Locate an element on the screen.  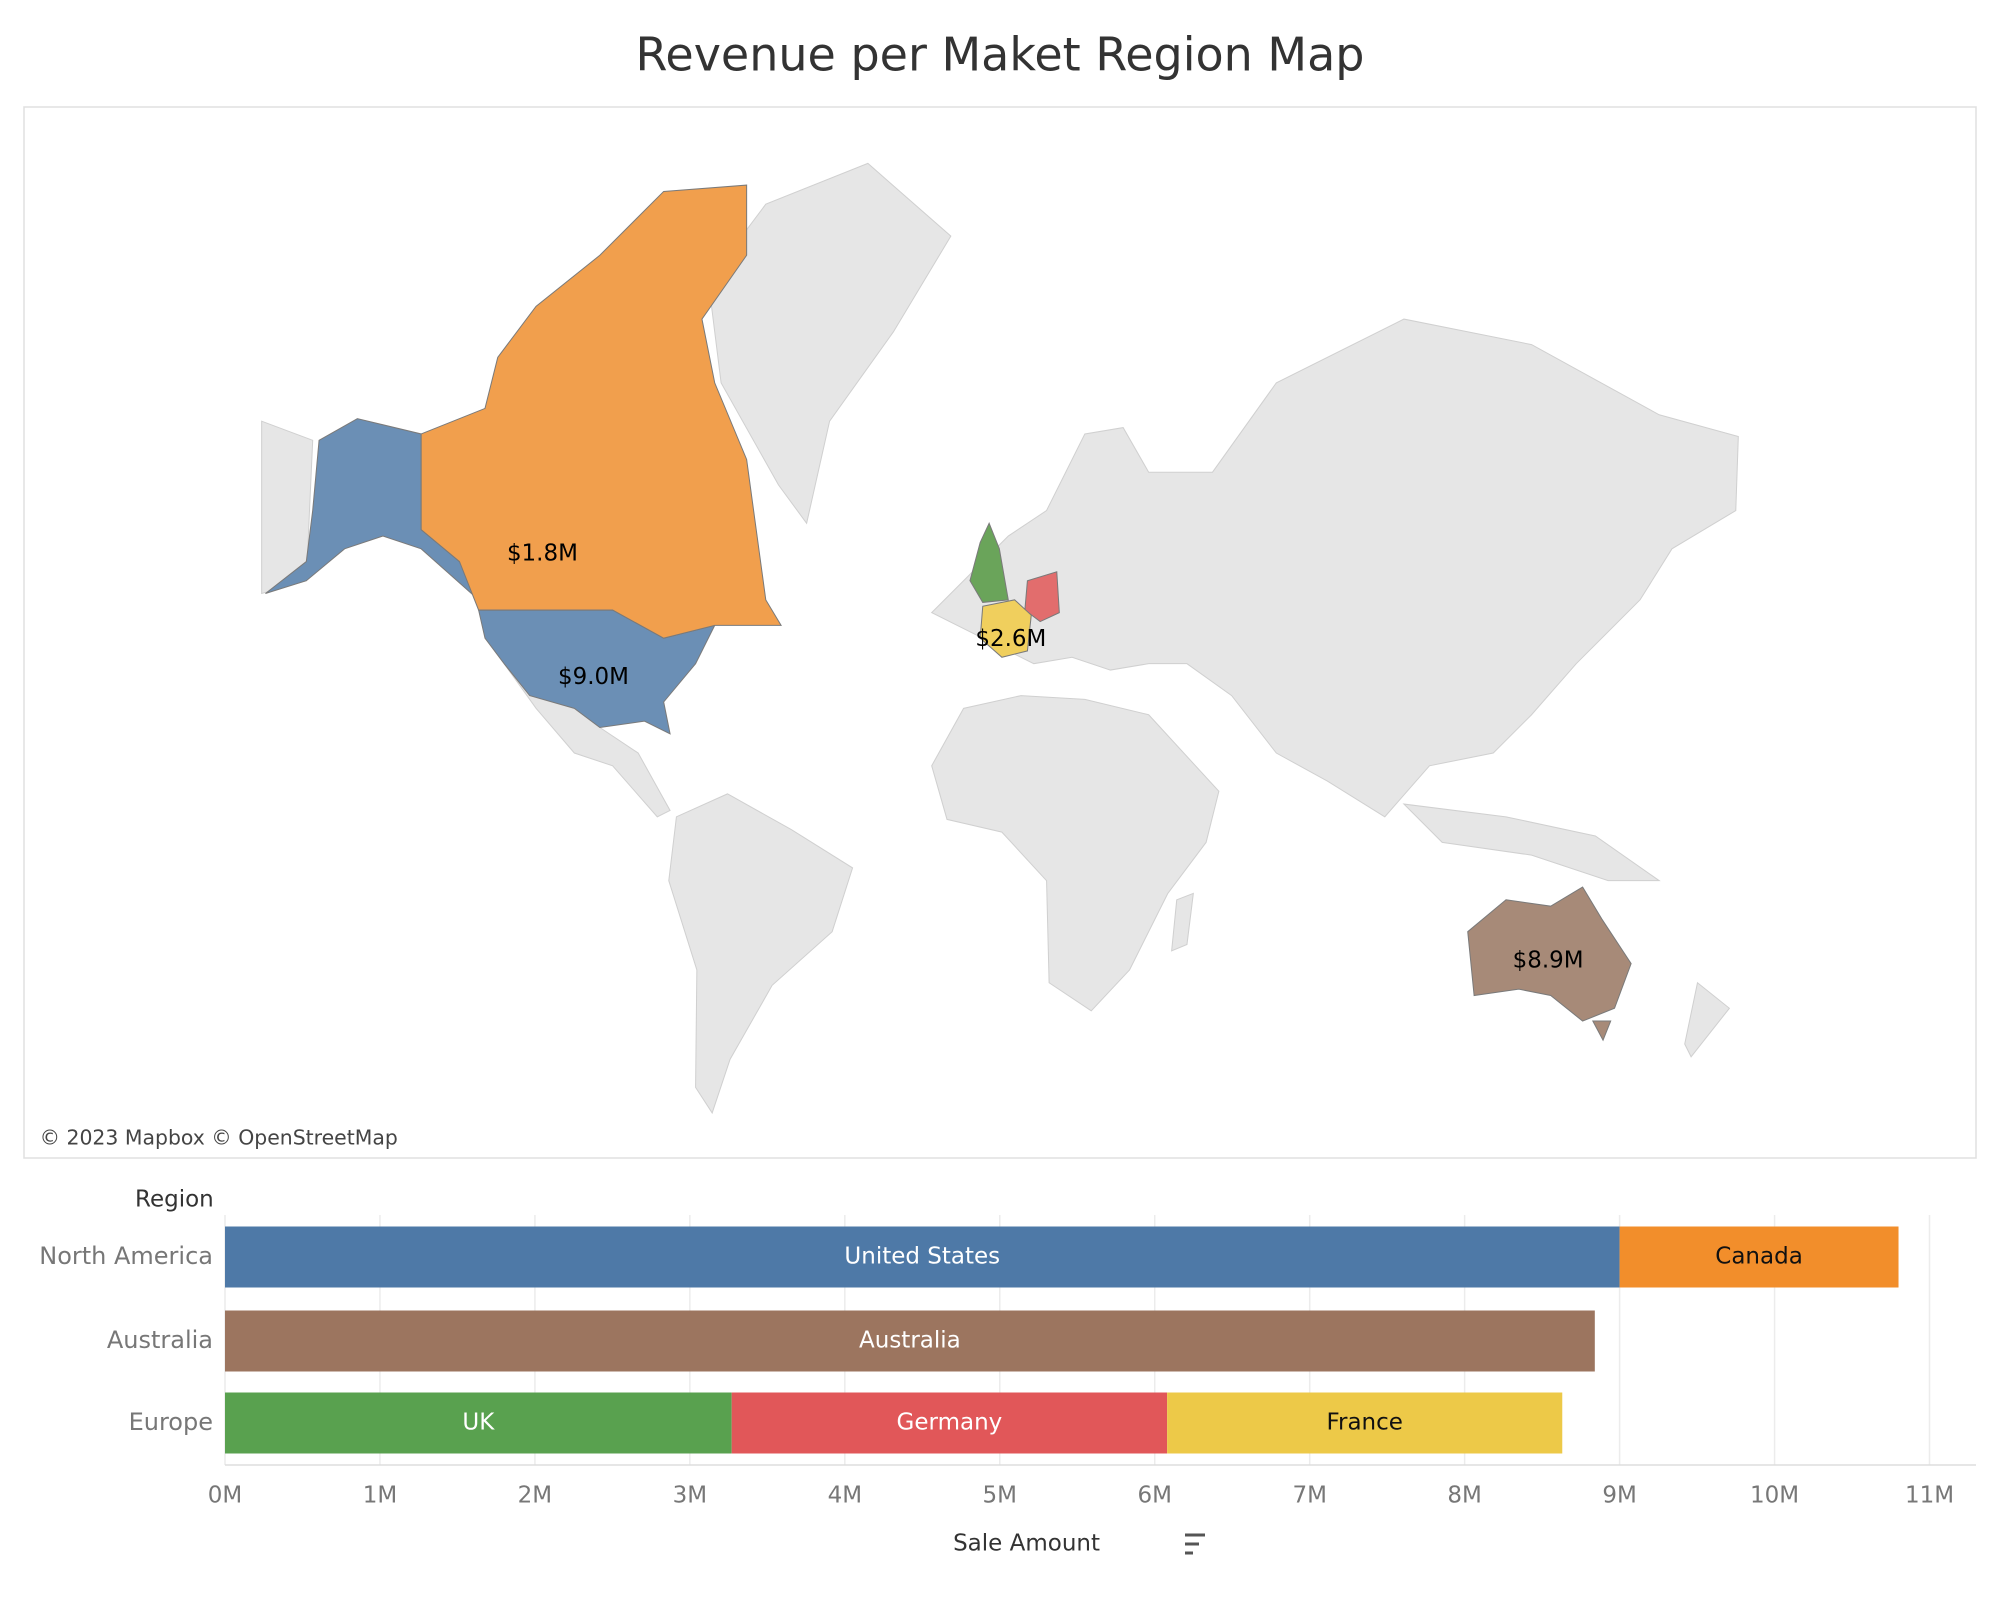
x-tick-label: 1M is located at coordinates (380, 1496).